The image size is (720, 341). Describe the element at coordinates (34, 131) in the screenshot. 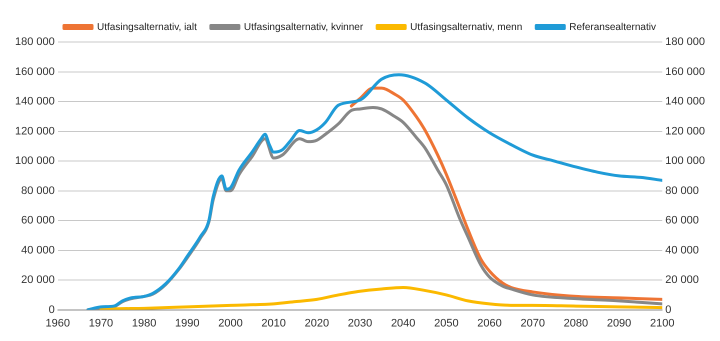

I see `y-tick-label: 120 000` at that location.